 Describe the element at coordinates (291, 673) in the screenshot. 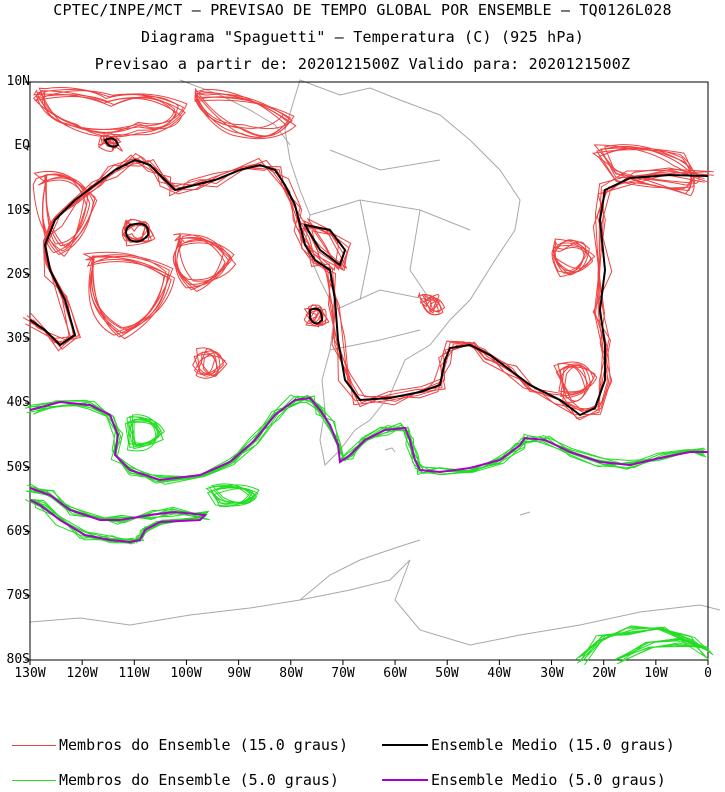

I see `lon-label-80w: 80W` at that location.